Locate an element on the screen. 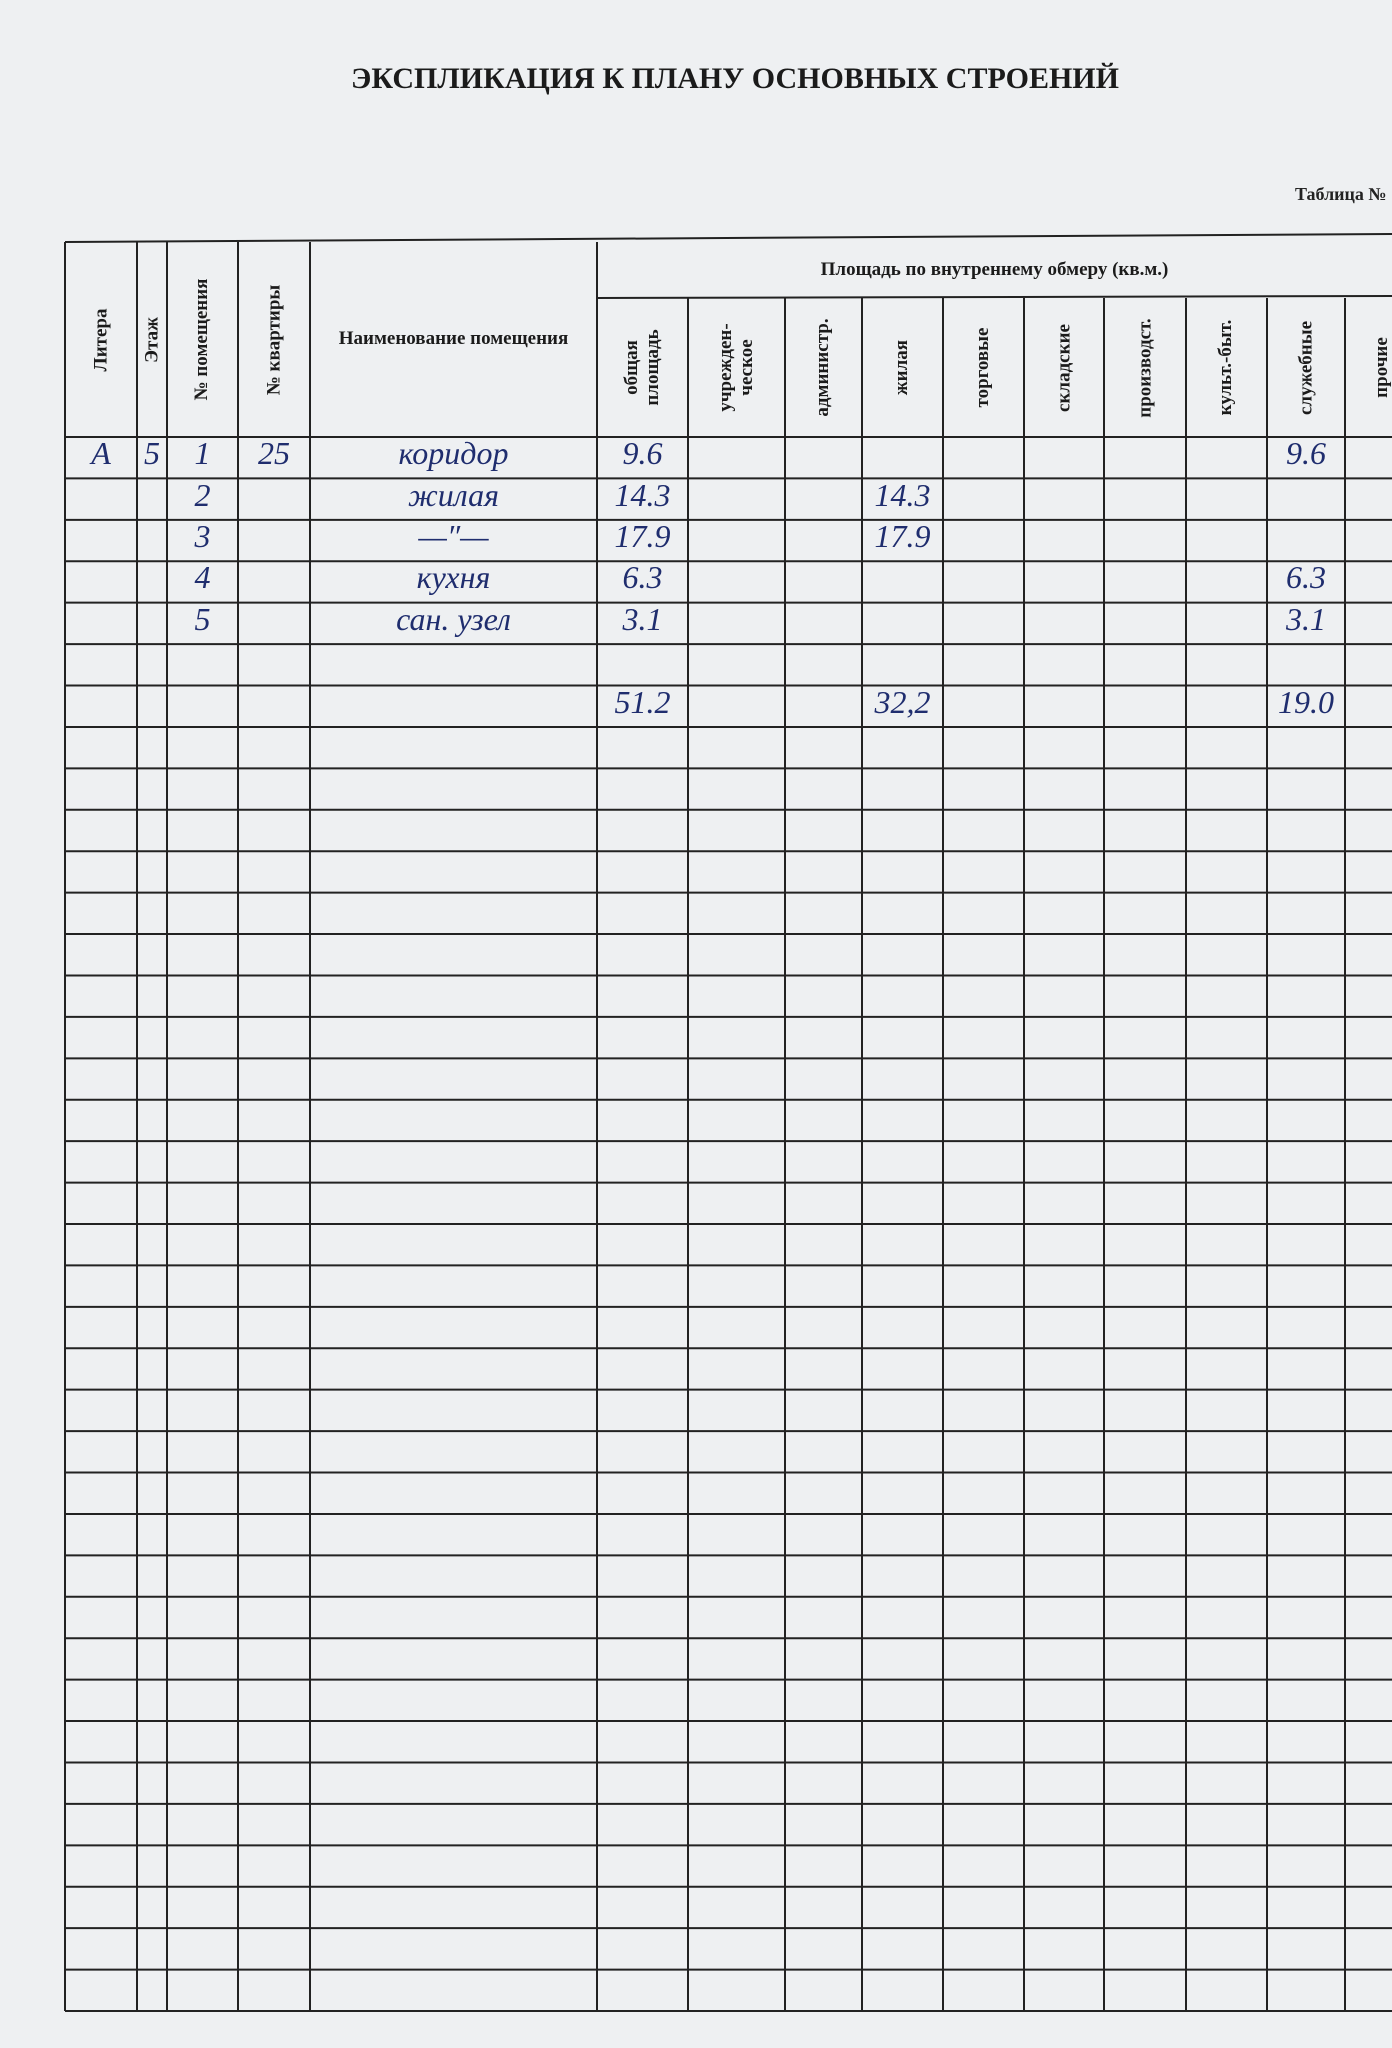 This screenshot has height=2048, width=1392. table-label: Таблица № 1 is located at coordinates (1343, 194).